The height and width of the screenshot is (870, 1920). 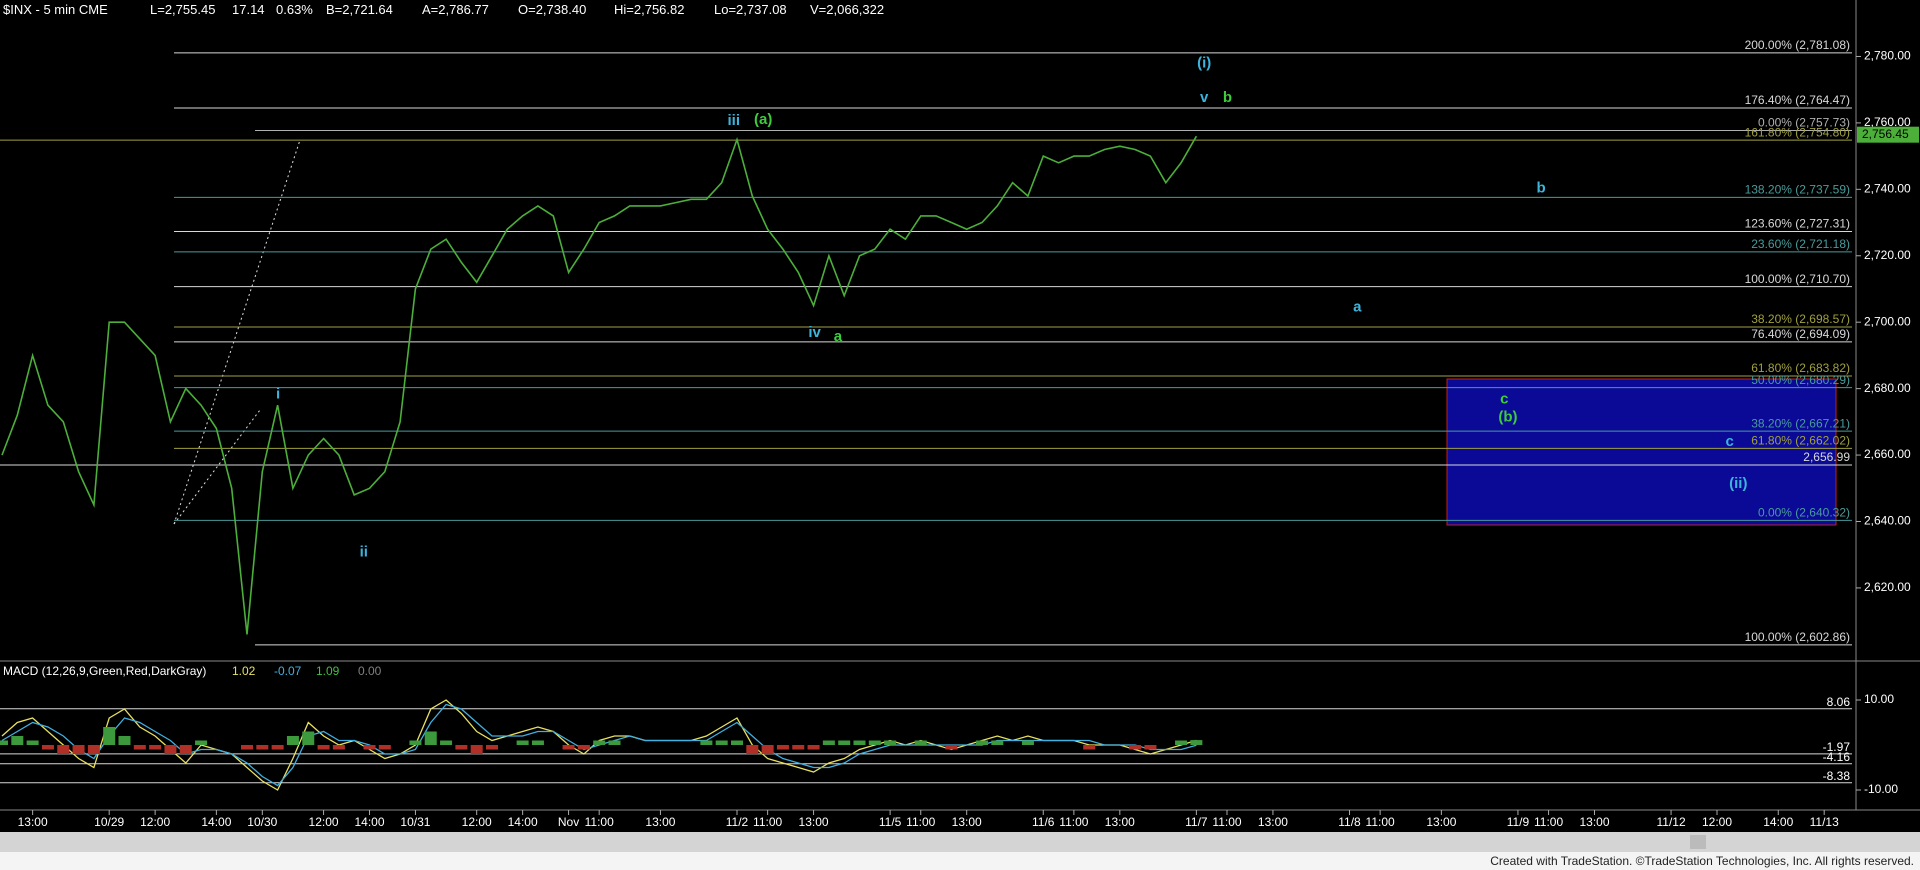 What do you see at coordinates (1738, 483) in the screenshot?
I see `wave-label: (ii)` at bounding box center [1738, 483].